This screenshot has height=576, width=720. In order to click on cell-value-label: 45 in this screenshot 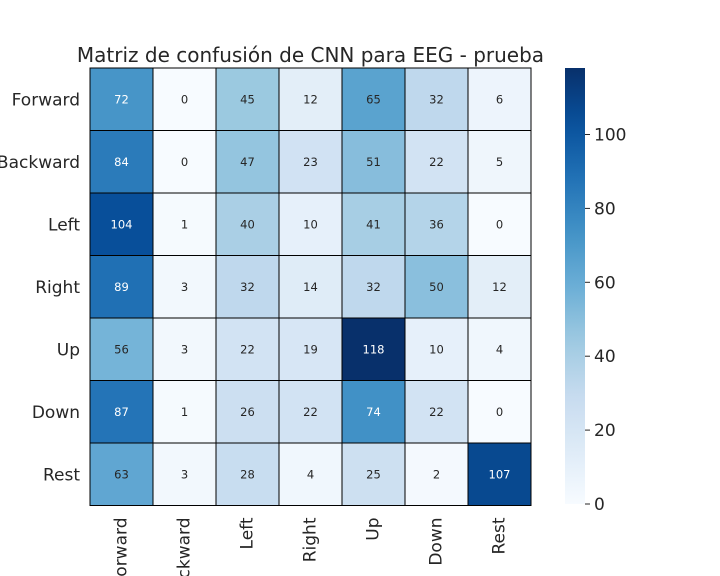, I will do `click(247, 99)`.